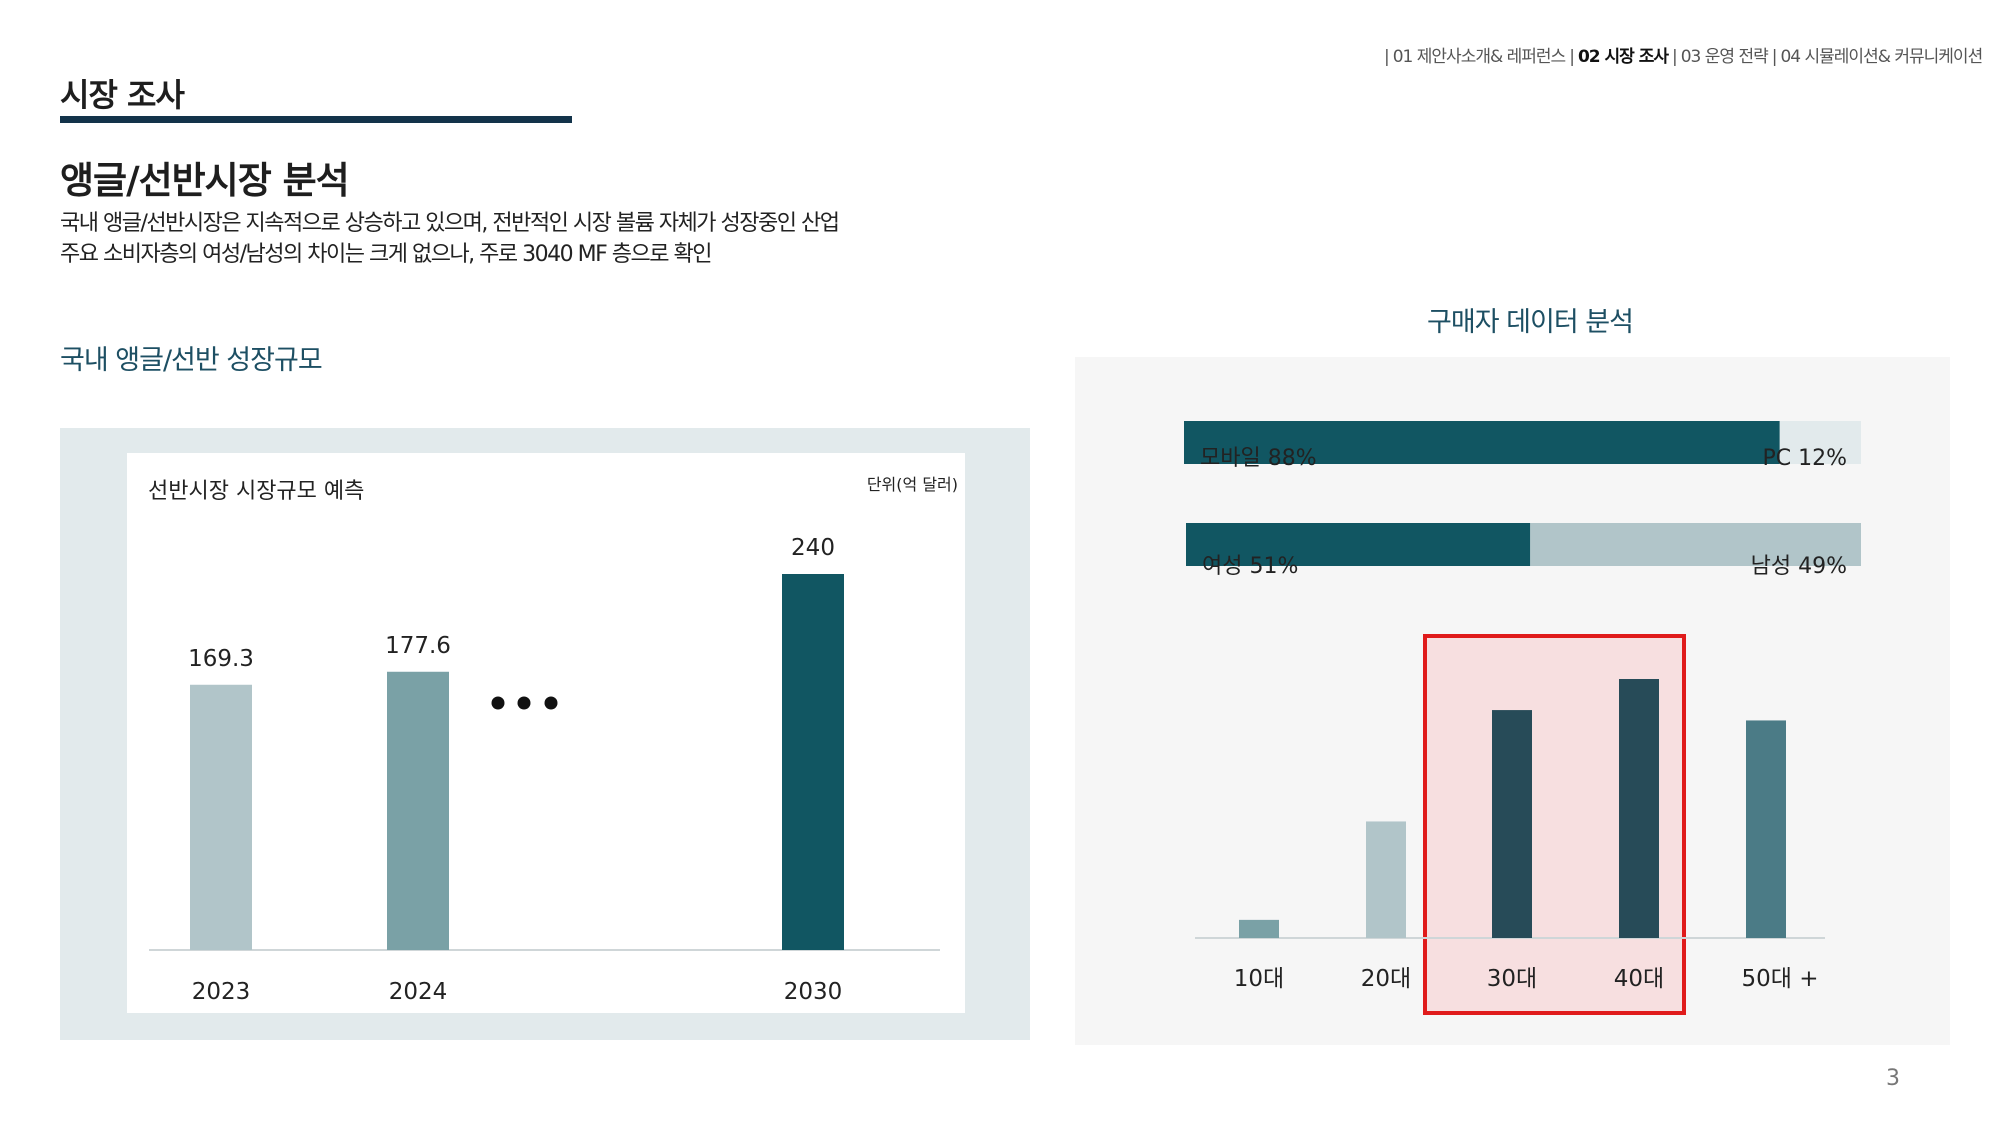  Describe the element at coordinates (418, 646) in the screenshot. I see `value-label-2024: 177.6` at that location.